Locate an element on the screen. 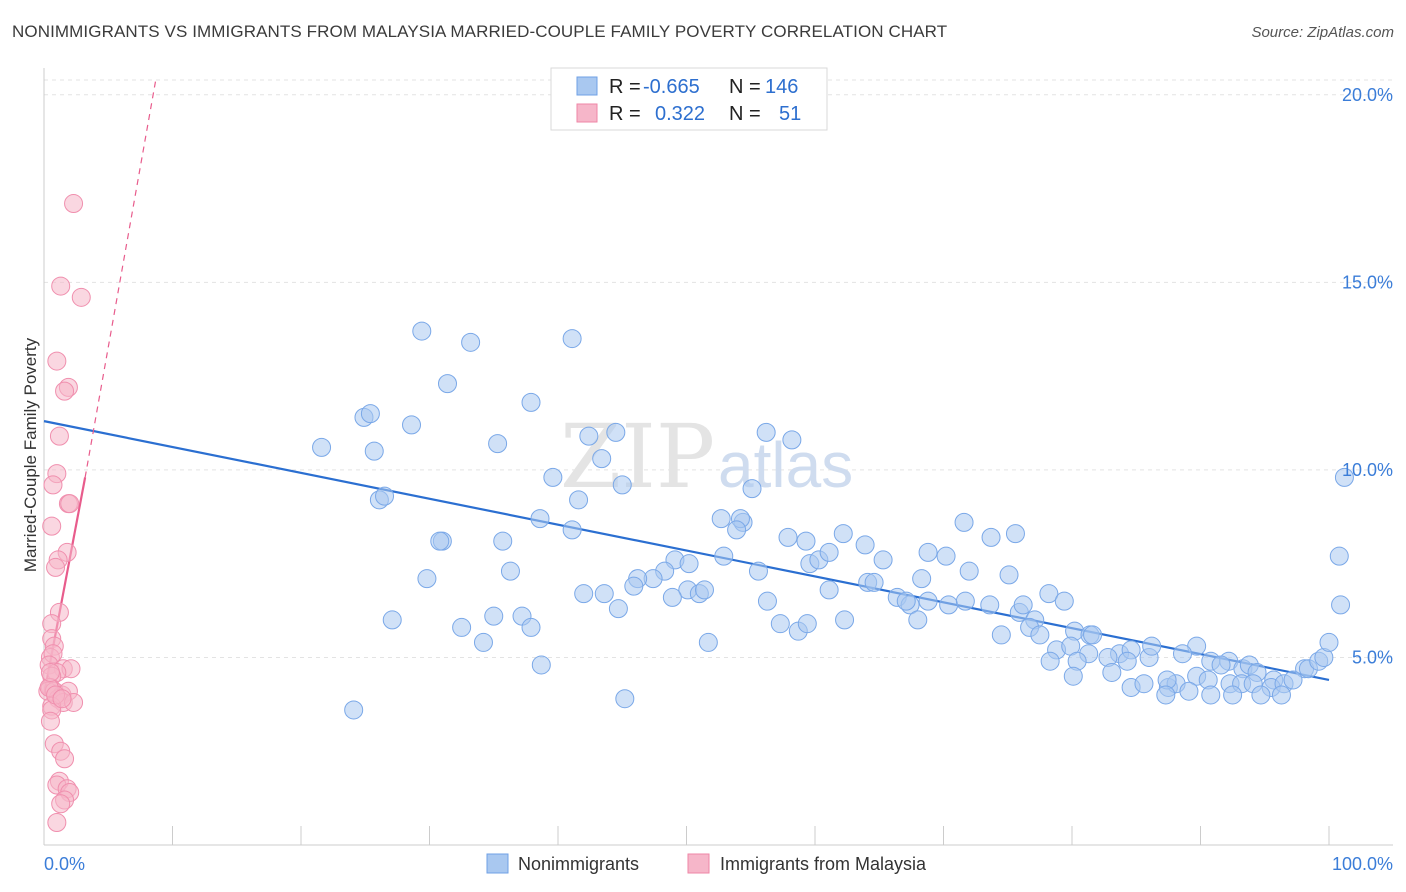 The height and width of the screenshot is (892, 1406). legend-r-label-1: R = is located at coordinates (625, 87).